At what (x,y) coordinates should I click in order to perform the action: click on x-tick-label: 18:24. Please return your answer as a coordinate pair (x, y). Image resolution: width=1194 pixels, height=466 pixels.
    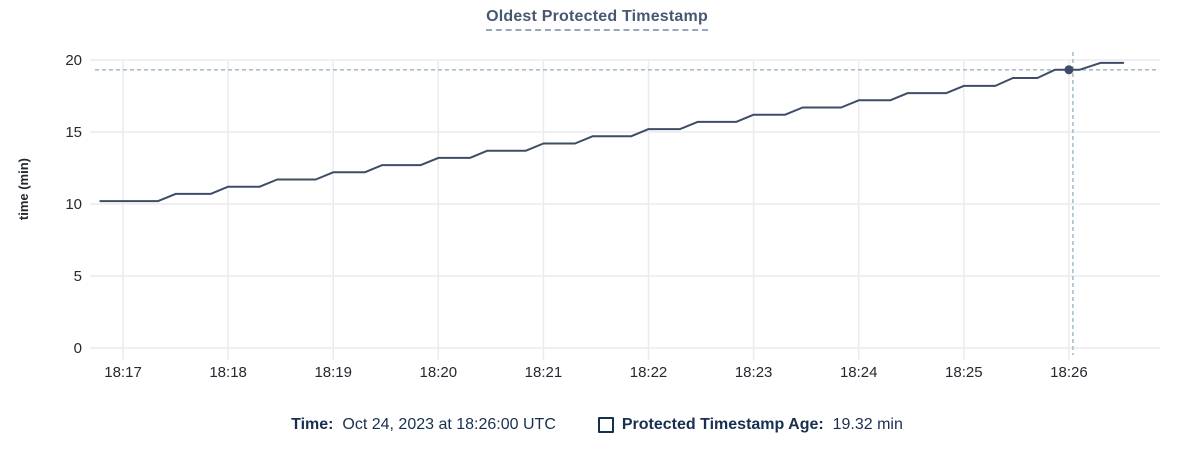
    Looking at the image, I should click on (859, 372).